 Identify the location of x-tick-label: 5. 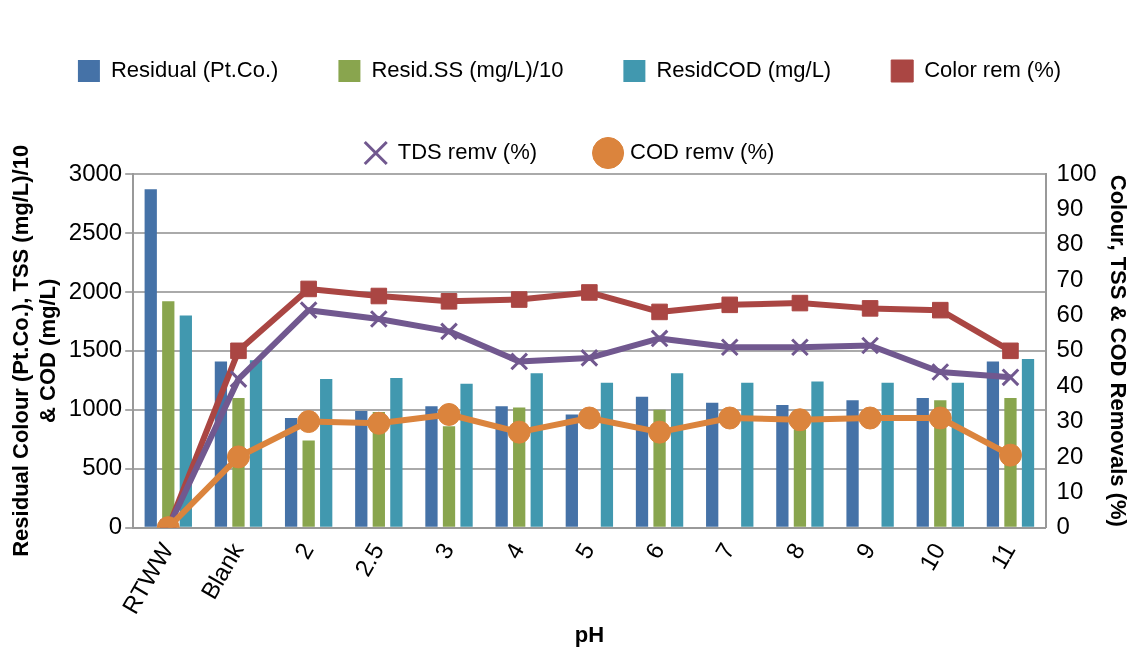
(584, 551).